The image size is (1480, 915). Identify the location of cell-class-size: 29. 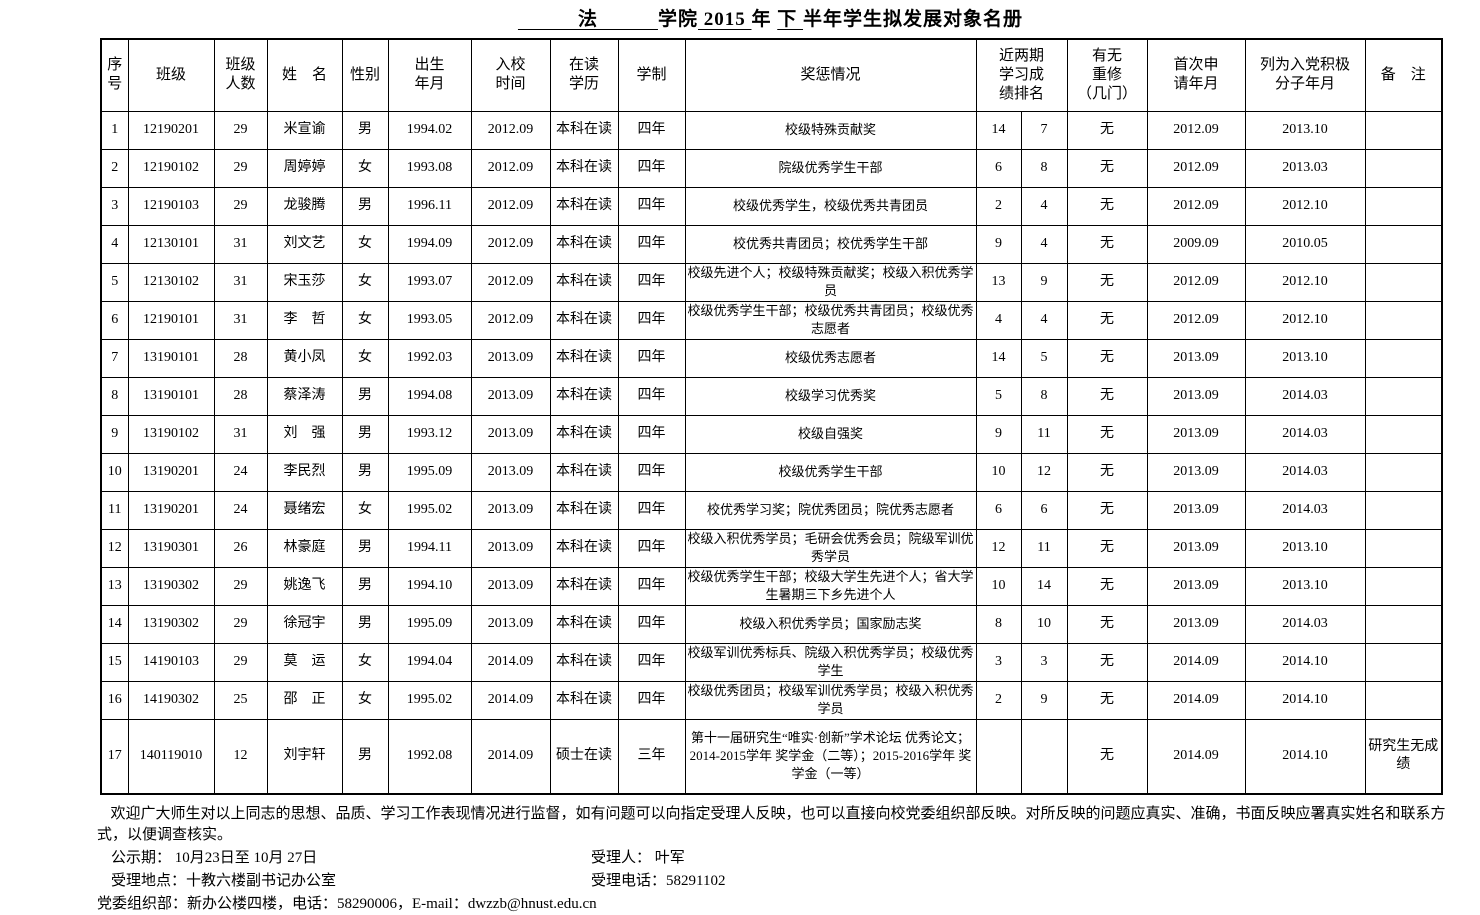
(240, 168).